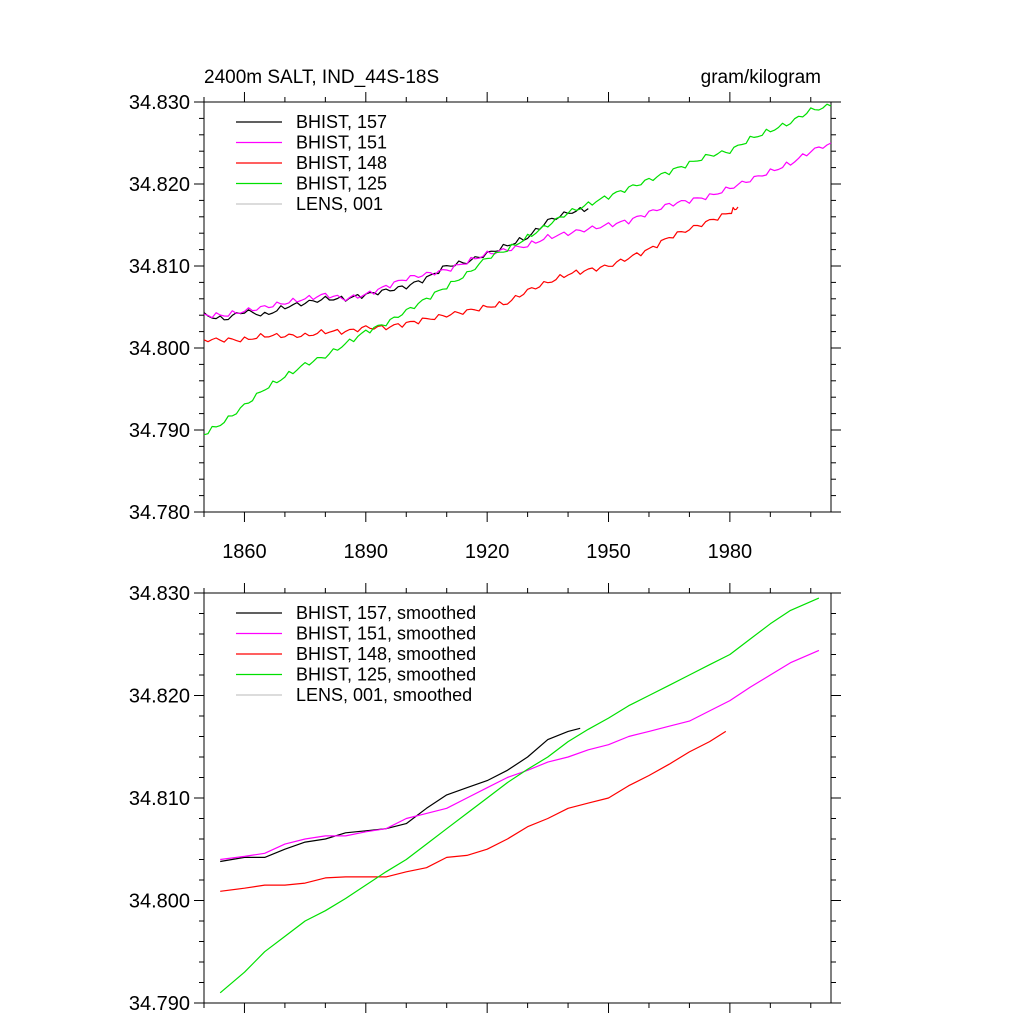 The image size is (1024, 1024). Describe the element at coordinates (386, 675) in the screenshot. I see `legend-label: BHIST, 125, smoothed` at that location.